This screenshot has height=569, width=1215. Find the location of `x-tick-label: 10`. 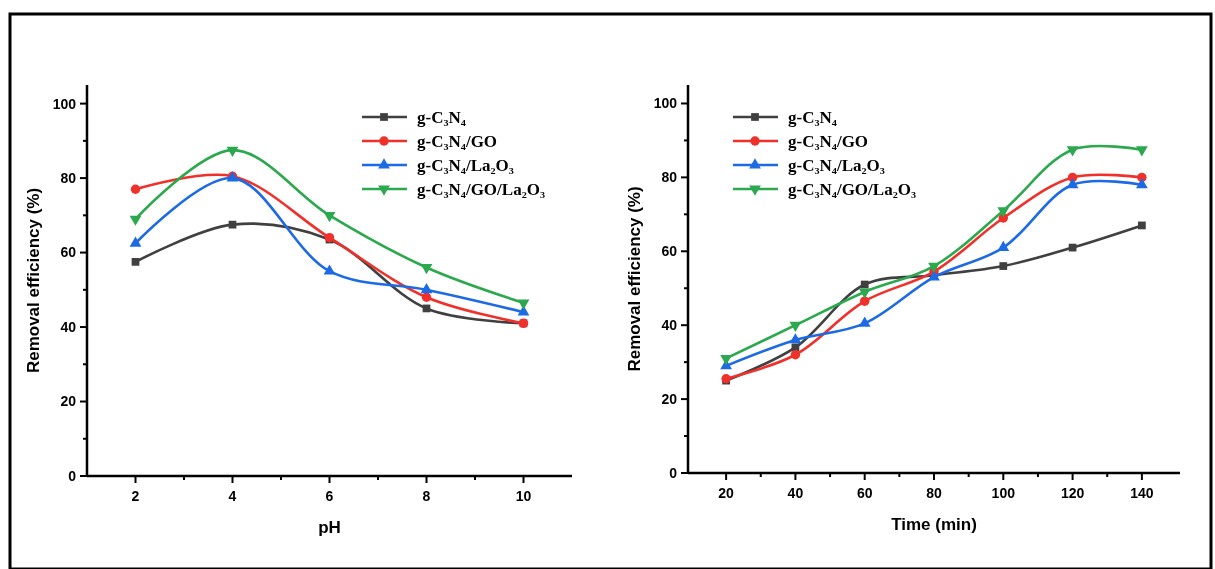

x-tick-label: 10 is located at coordinates (523, 496).